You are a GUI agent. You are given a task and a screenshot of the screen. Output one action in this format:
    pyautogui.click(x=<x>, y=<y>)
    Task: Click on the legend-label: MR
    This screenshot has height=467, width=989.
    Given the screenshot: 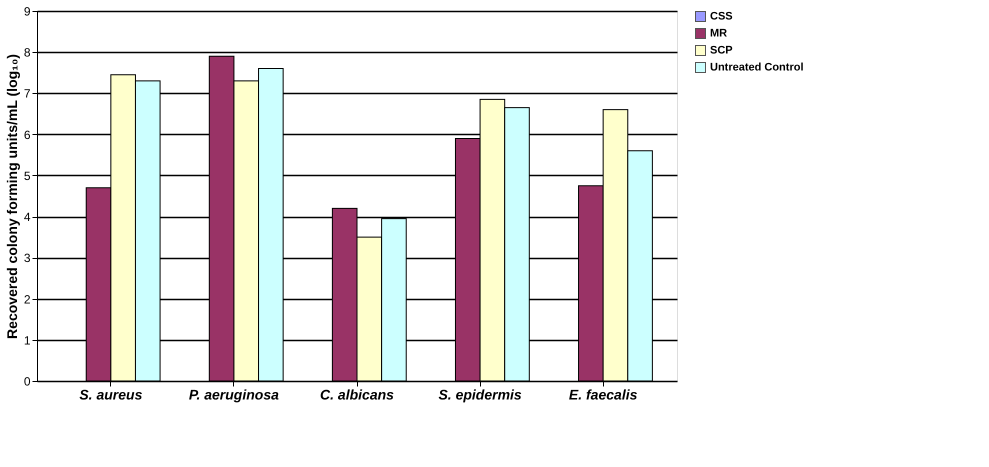 What is the action you would take?
    pyautogui.click(x=719, y=34)
    